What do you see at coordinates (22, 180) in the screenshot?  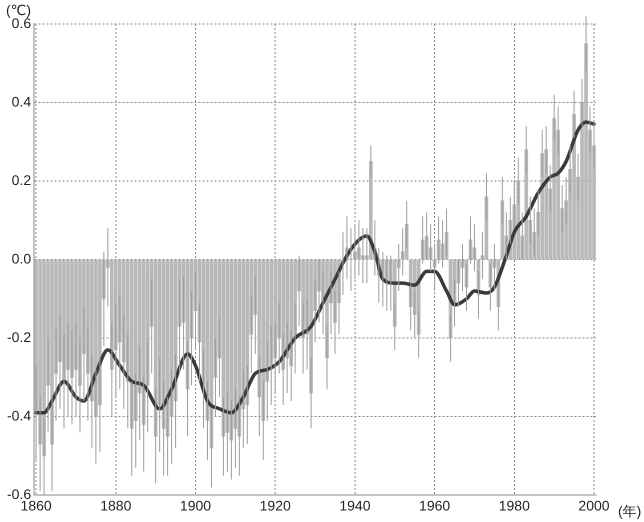 I see `y-tick-label: 0.2` at bounding box center [22, 180].